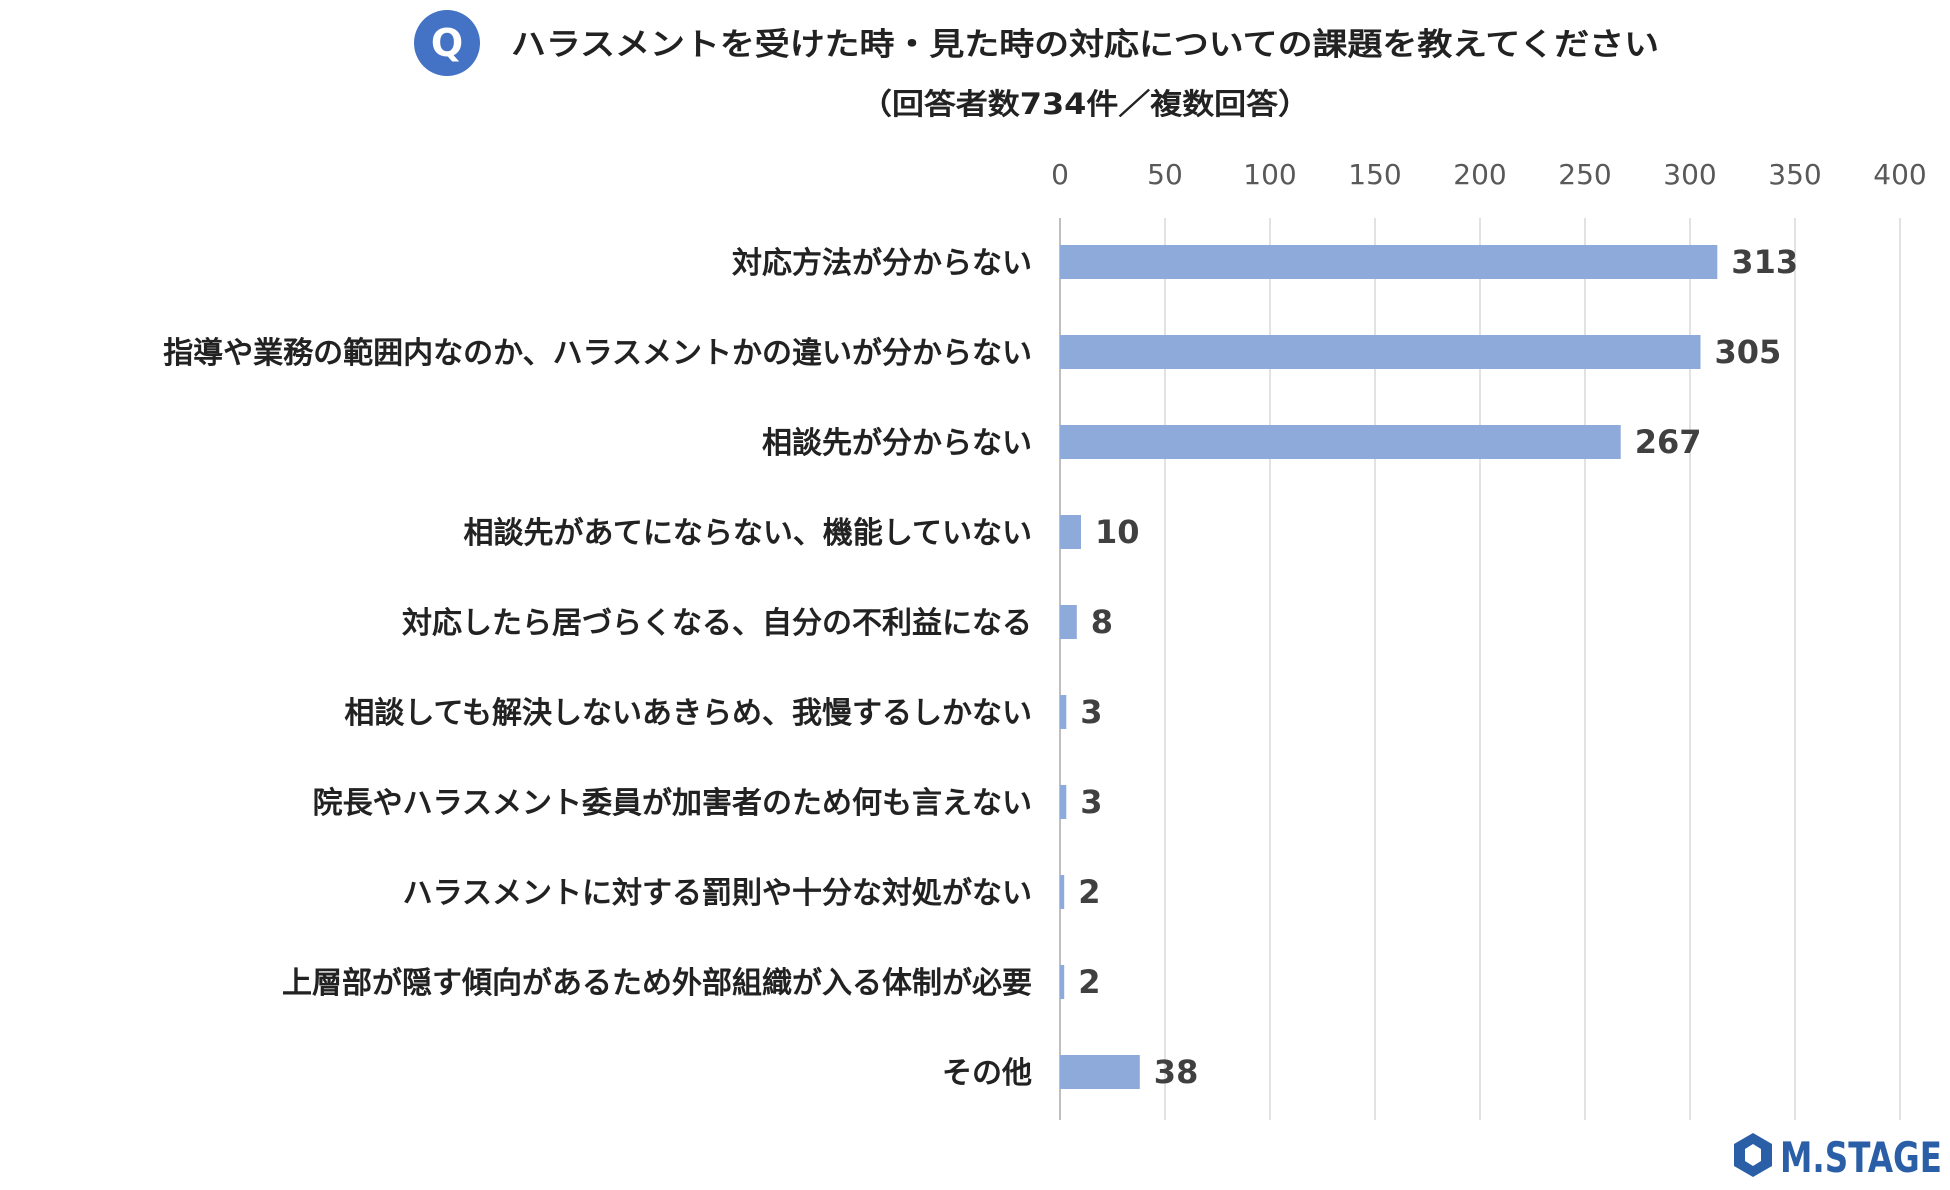  What do you see at coordinates (1085, 45) in the screenshot?
I see `chart-title: ハラスメントを受けた時・見た時の対応についての課題を教えてください` at bounding box center [1085, 45].